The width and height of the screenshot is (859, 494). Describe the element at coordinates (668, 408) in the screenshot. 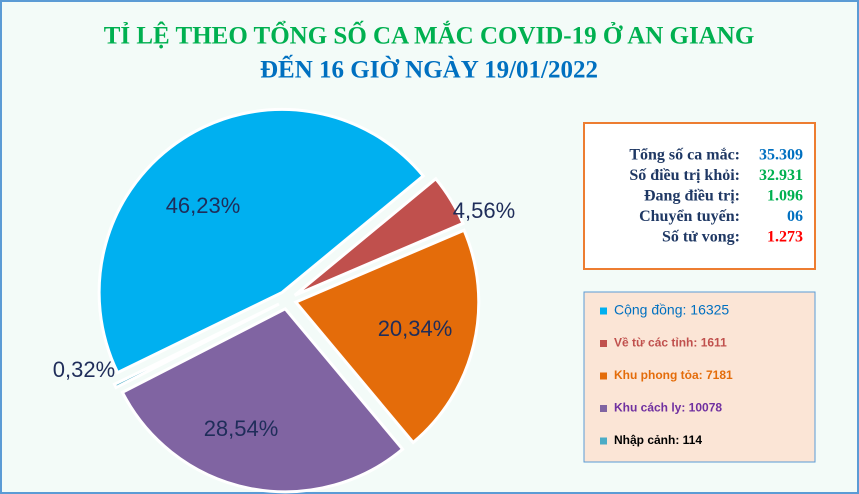

I see `legend-label: Khu cách ly: 10078` at that location.